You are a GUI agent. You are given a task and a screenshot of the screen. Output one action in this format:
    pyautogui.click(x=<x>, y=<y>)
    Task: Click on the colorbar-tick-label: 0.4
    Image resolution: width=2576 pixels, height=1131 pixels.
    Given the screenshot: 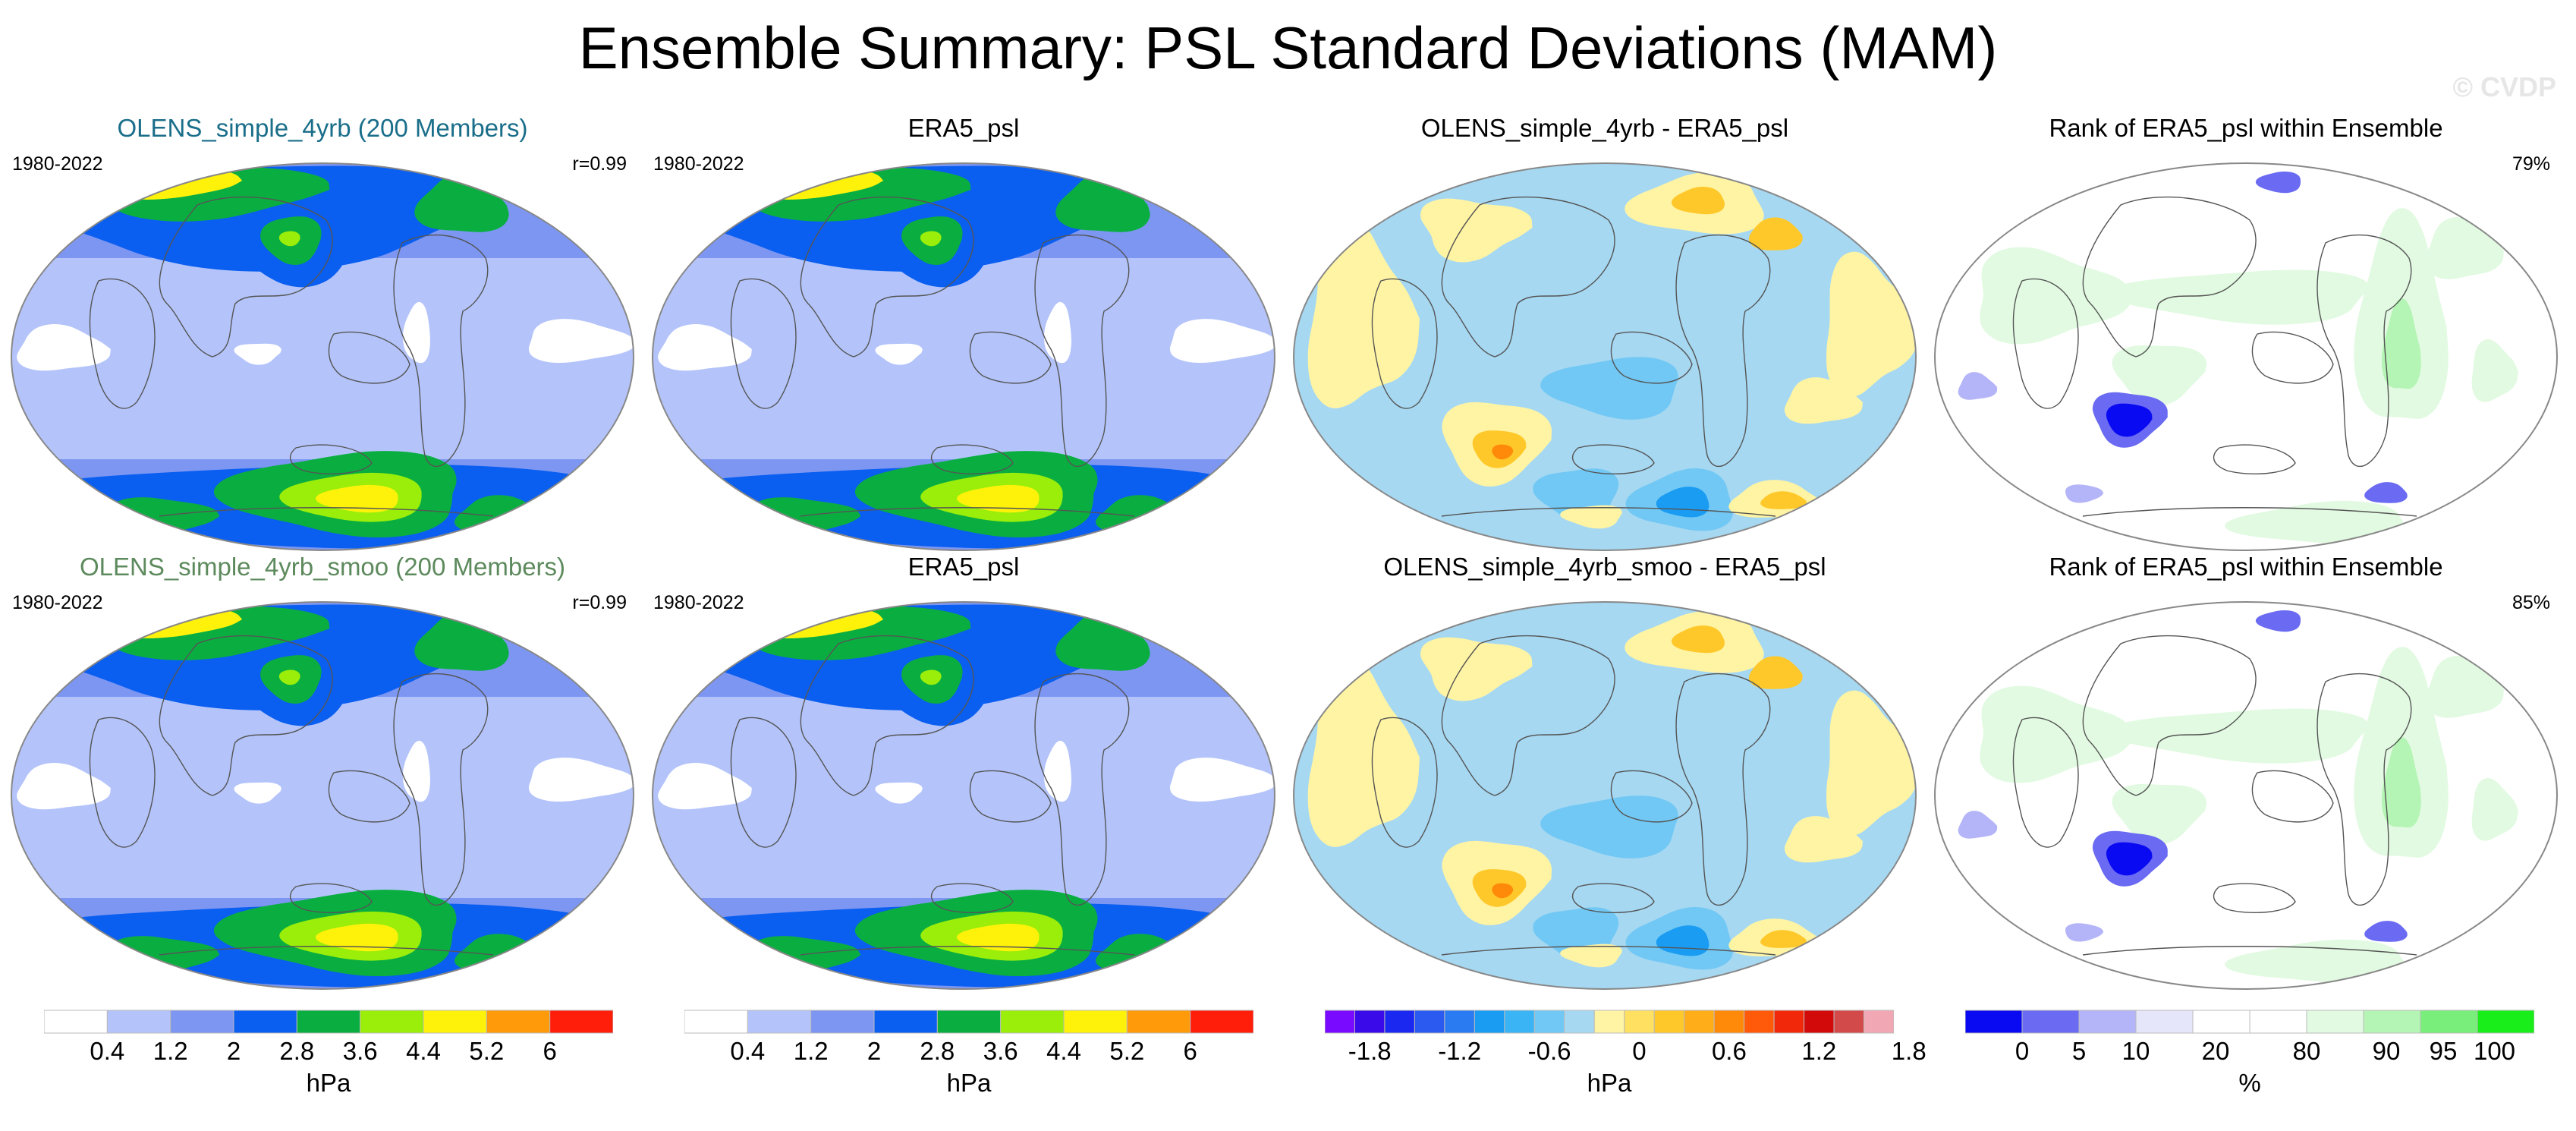 What is the action you would take?
    pyautogui.click(x=107, y=1051)
    